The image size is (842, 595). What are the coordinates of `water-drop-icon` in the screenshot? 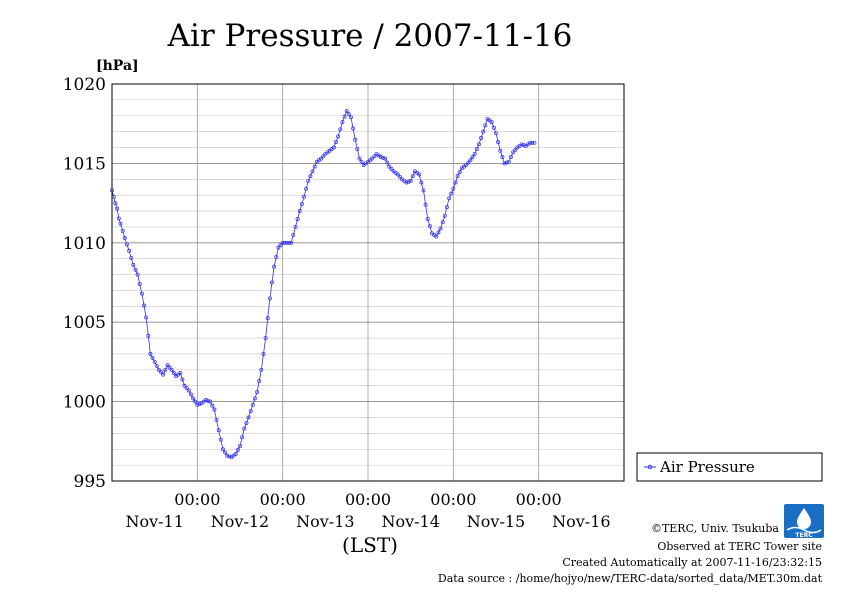 It's located at (804, 518).